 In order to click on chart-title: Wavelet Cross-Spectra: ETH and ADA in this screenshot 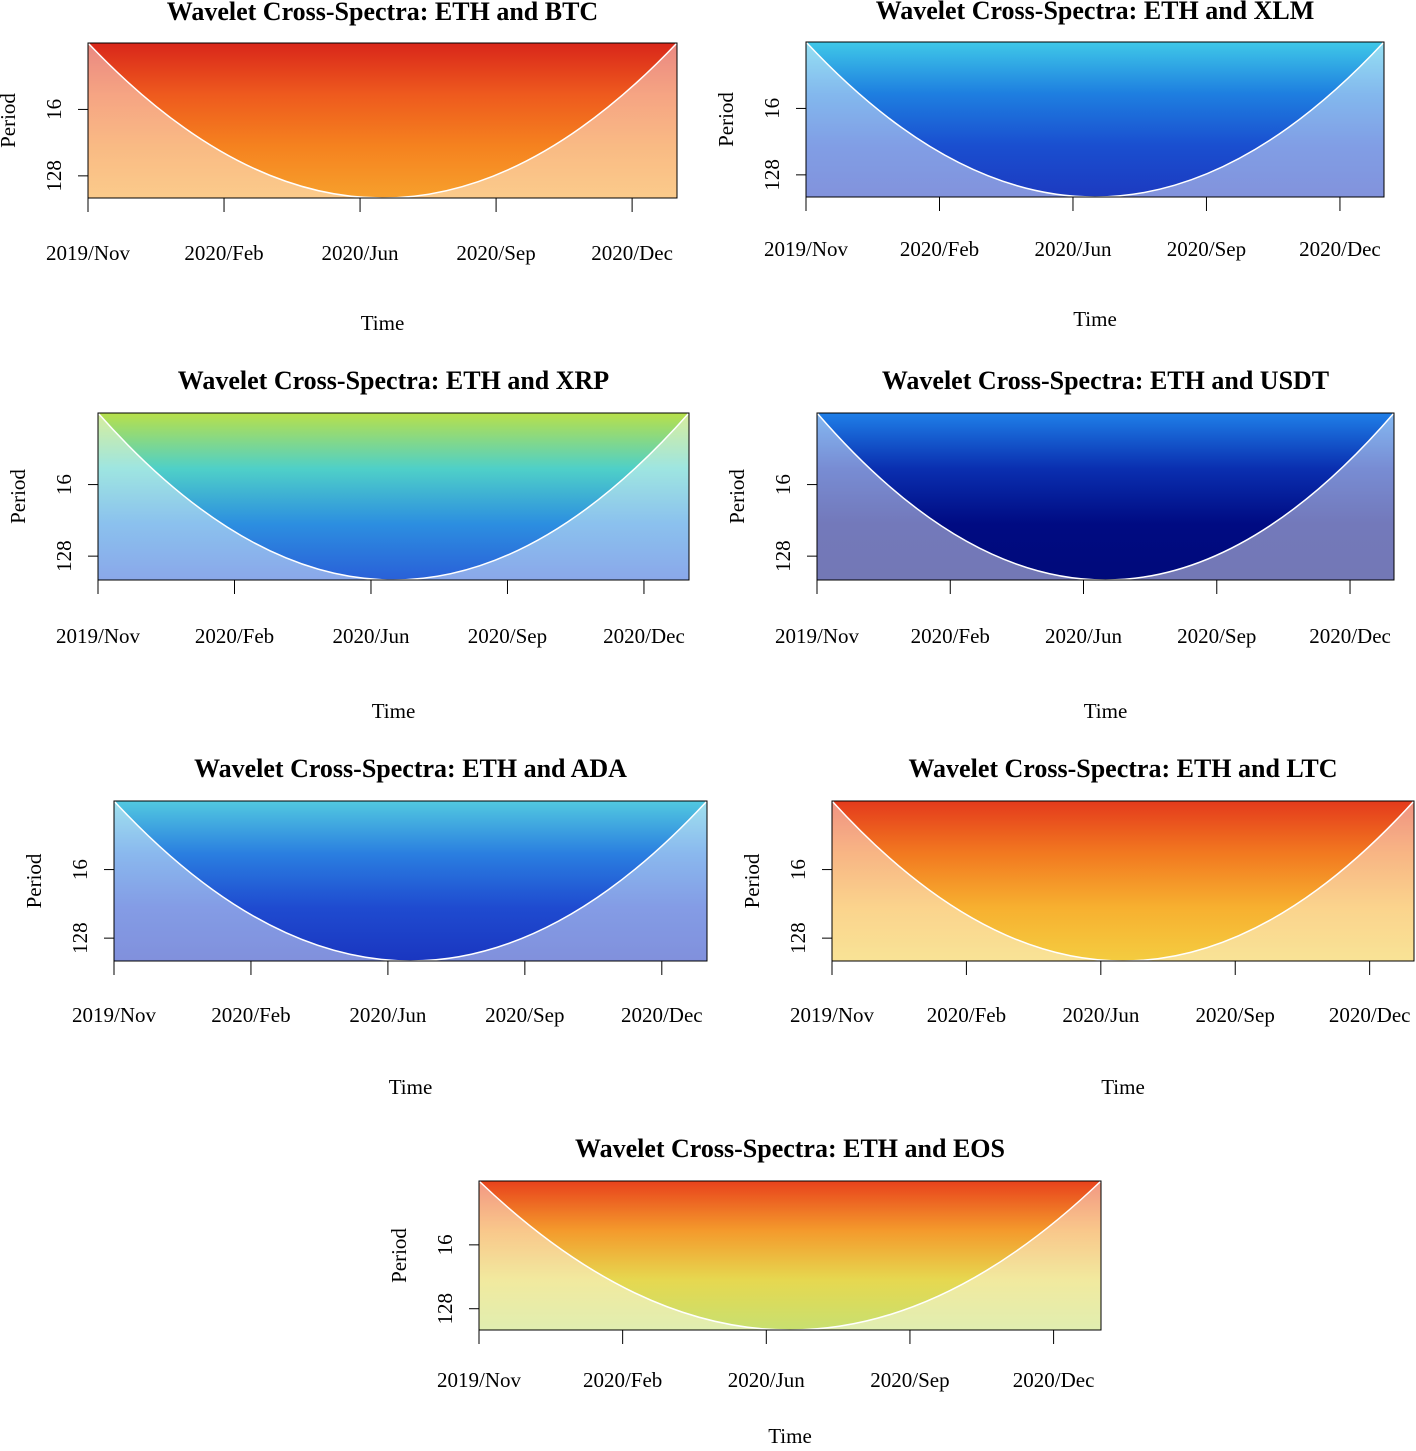, I will do `click(410, 768)`.